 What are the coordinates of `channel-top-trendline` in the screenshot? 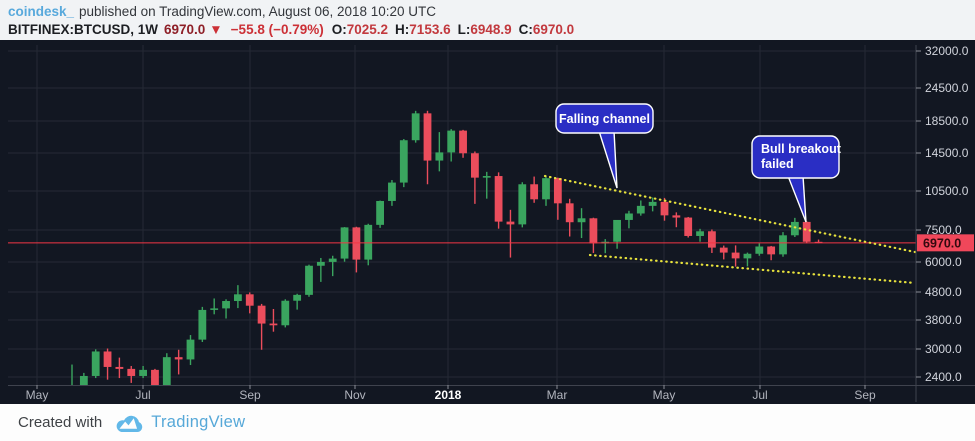 It's located at (729, 214).